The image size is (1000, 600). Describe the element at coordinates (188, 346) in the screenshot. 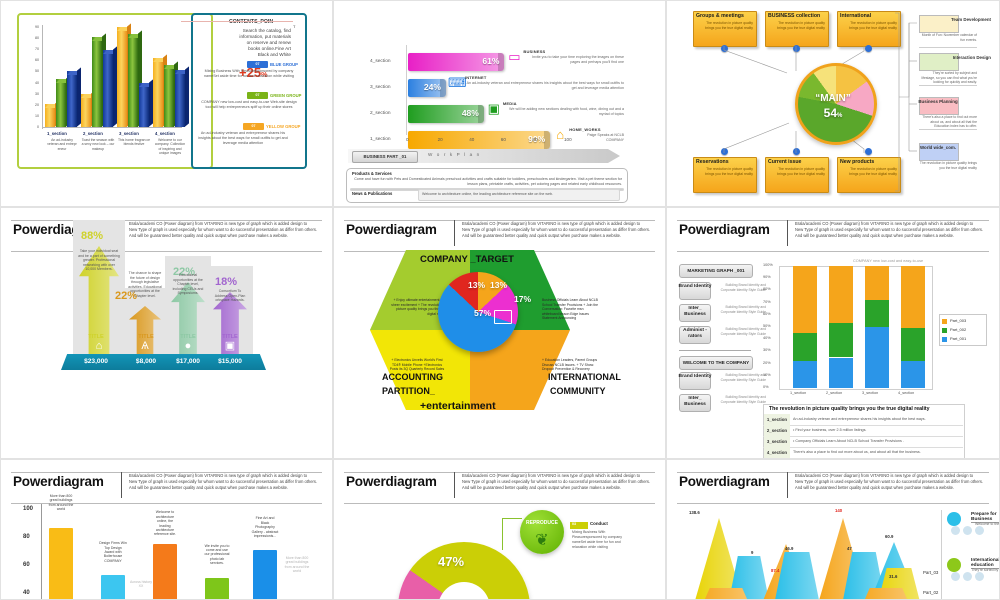

I see `icon-pill-icon: ●` at that location.